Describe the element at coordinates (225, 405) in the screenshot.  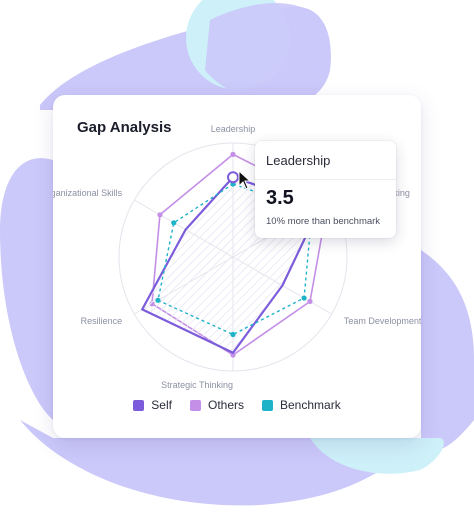
I see `legend-label-others: Others` at that location.